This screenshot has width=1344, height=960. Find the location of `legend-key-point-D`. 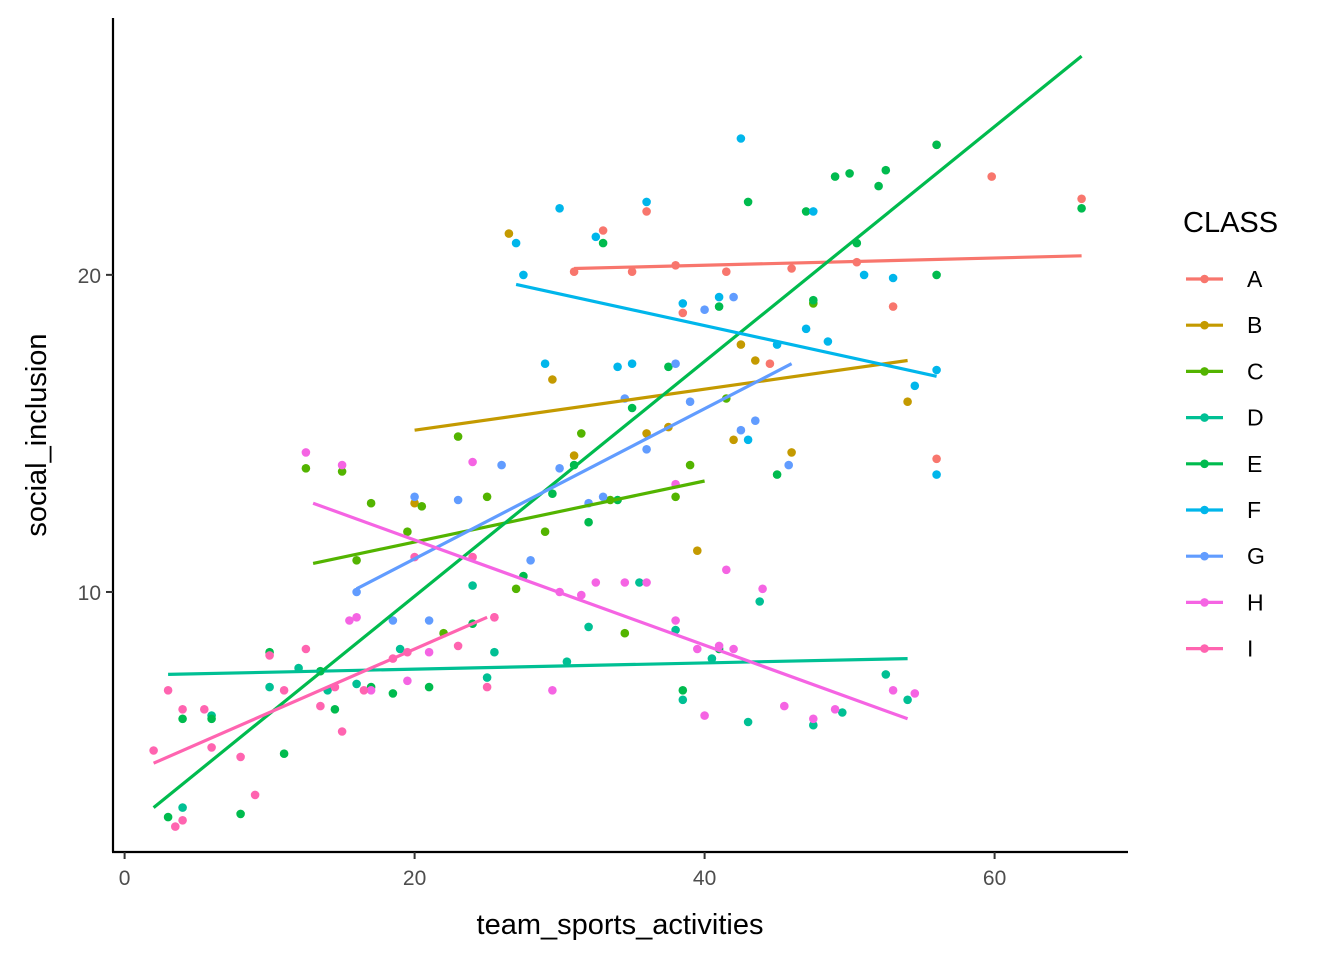

legend-key-point-D is located at coordinates (1204, 417).